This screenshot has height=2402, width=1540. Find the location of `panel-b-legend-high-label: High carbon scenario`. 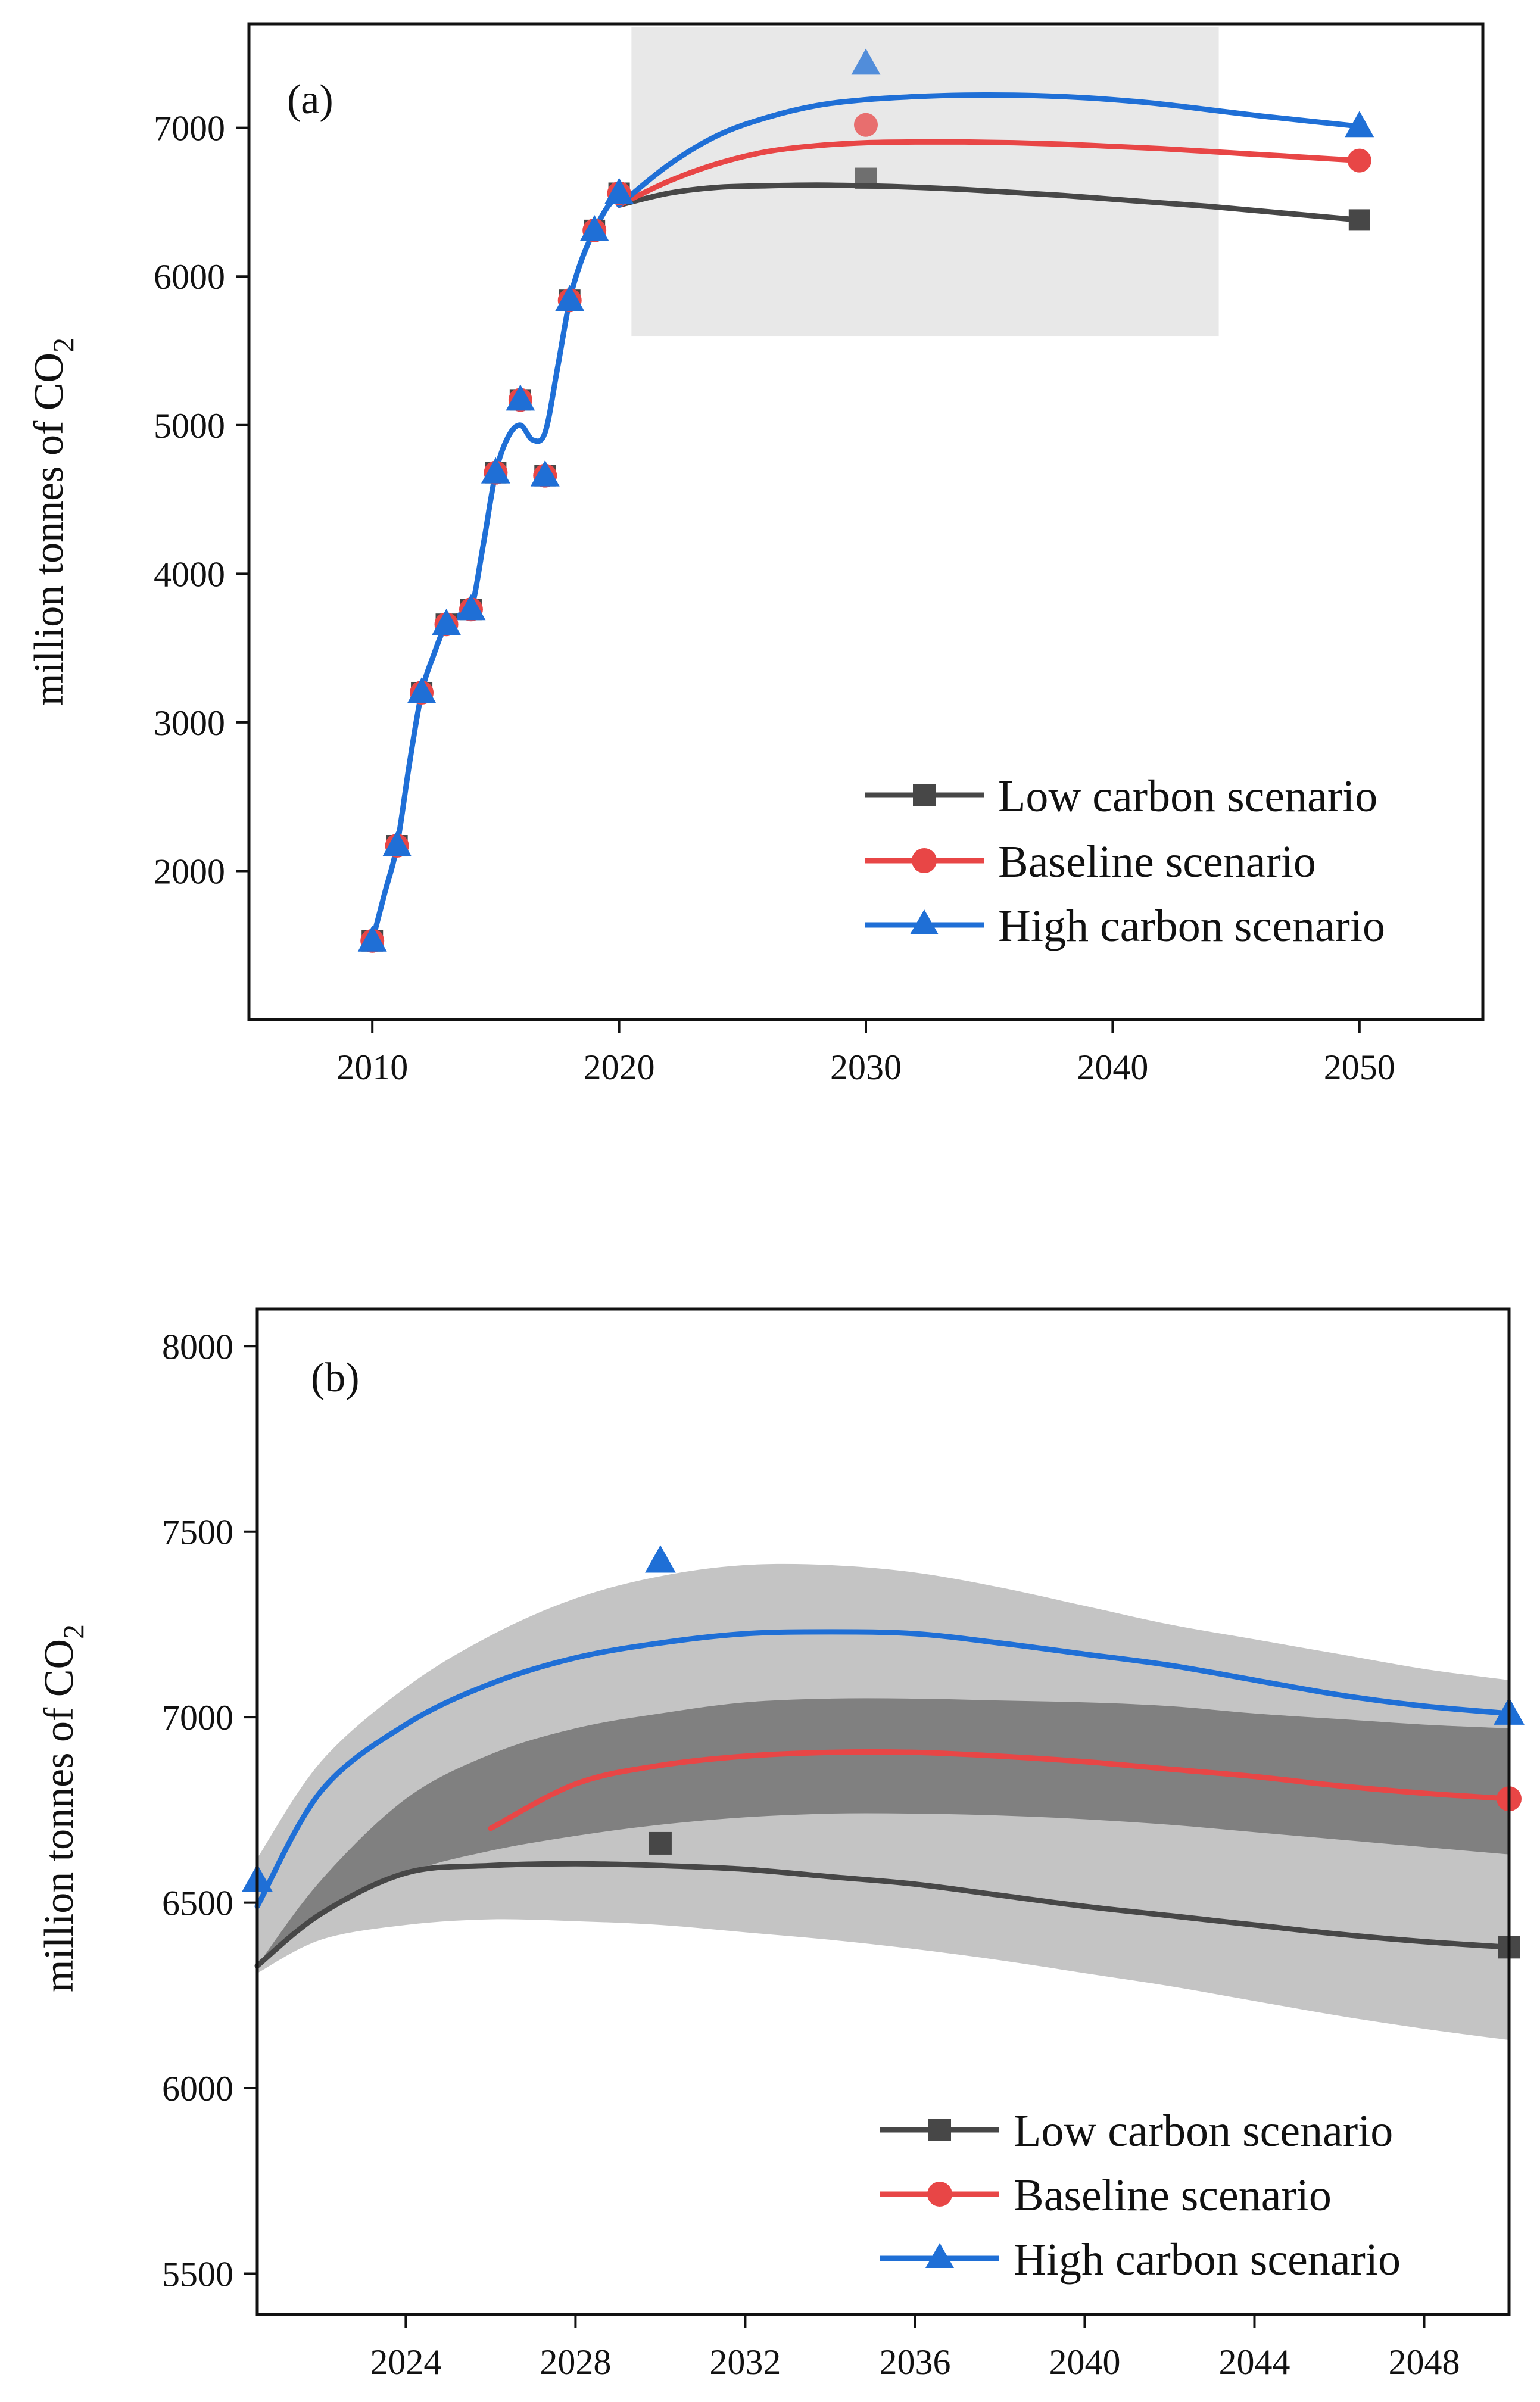

panel-b-legend-high-label: High carbon scenario is located at coordinates (1207, 2260).